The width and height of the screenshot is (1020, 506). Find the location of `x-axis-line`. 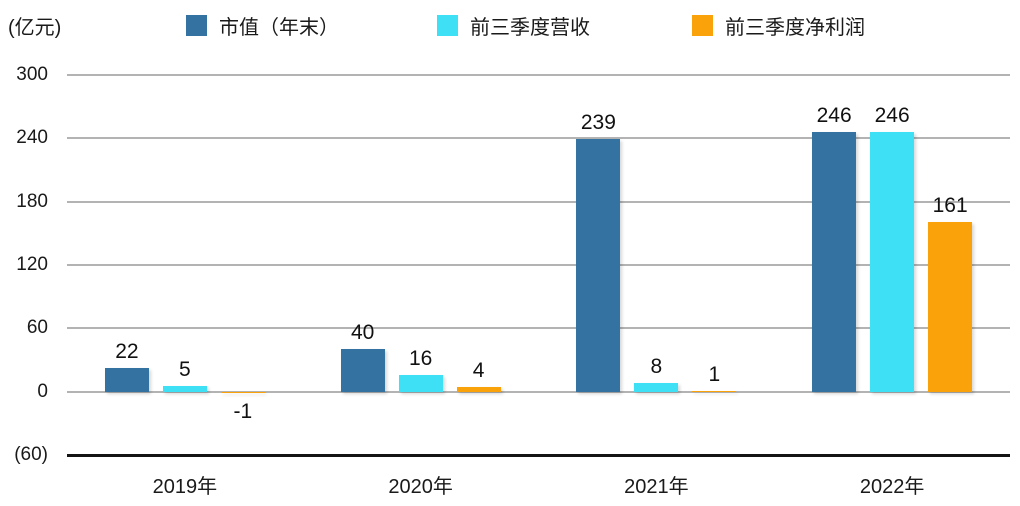

x-axis-line is located at coordinates (538, 455).